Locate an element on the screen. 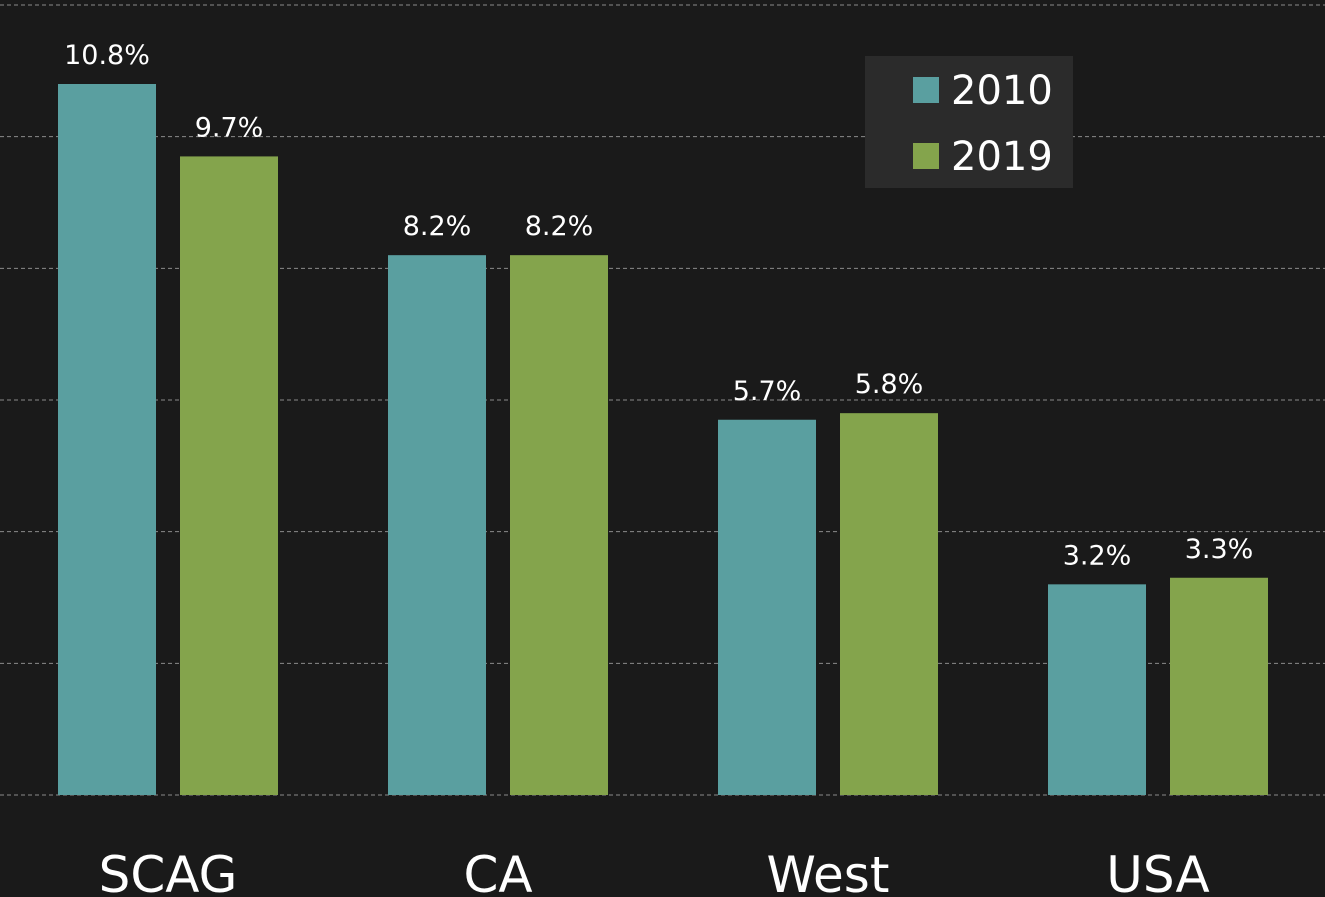 This screenshot has height=897, width=1325. value-label: 9.7% is located at coordinates (229, 127).